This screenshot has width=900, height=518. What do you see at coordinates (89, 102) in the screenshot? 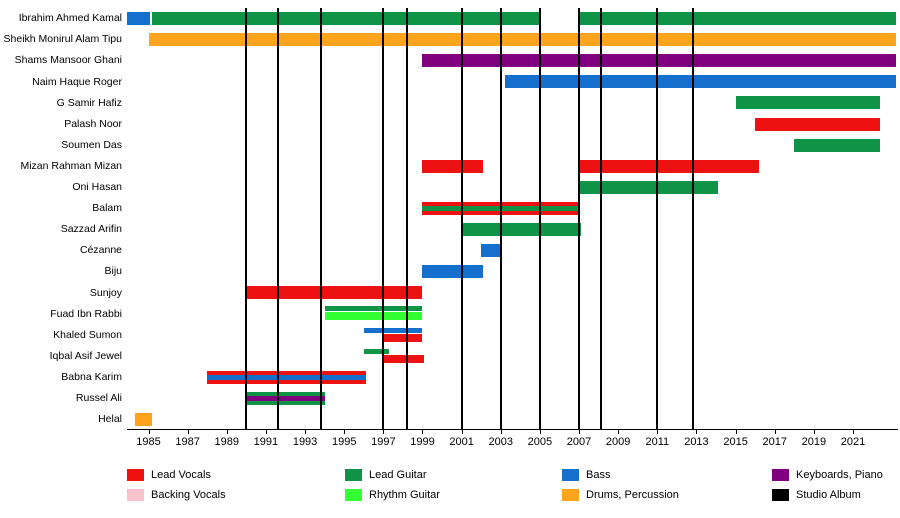
I see `member-label: G Samir Hafiz` at bounding box center [89, 102].